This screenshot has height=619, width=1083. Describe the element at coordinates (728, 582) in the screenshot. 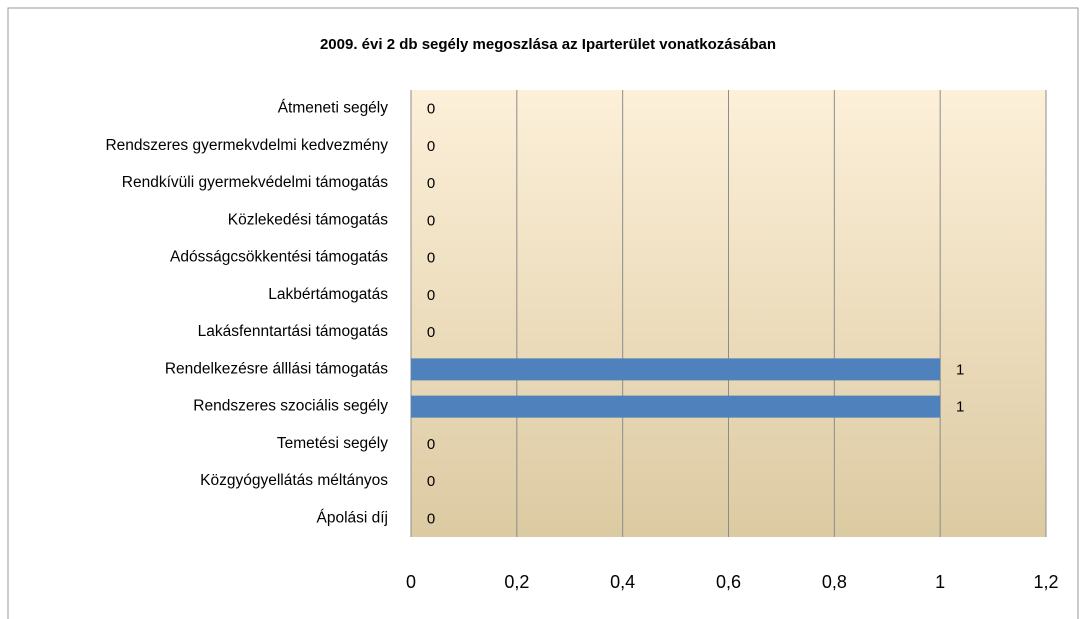

I see `x-tick-label: 0,6` at that location.